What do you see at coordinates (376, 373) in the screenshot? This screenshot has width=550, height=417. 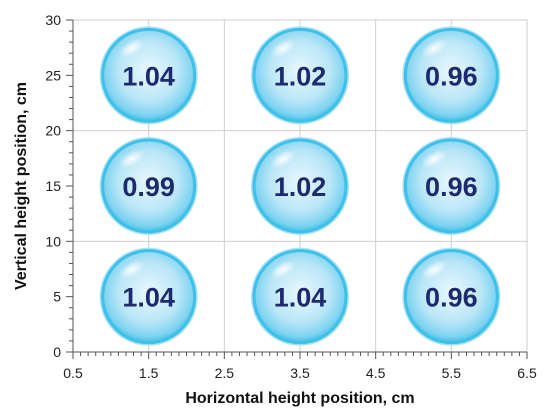 I see `x-tick-label: 4.5` at bounding box center [376, 373].